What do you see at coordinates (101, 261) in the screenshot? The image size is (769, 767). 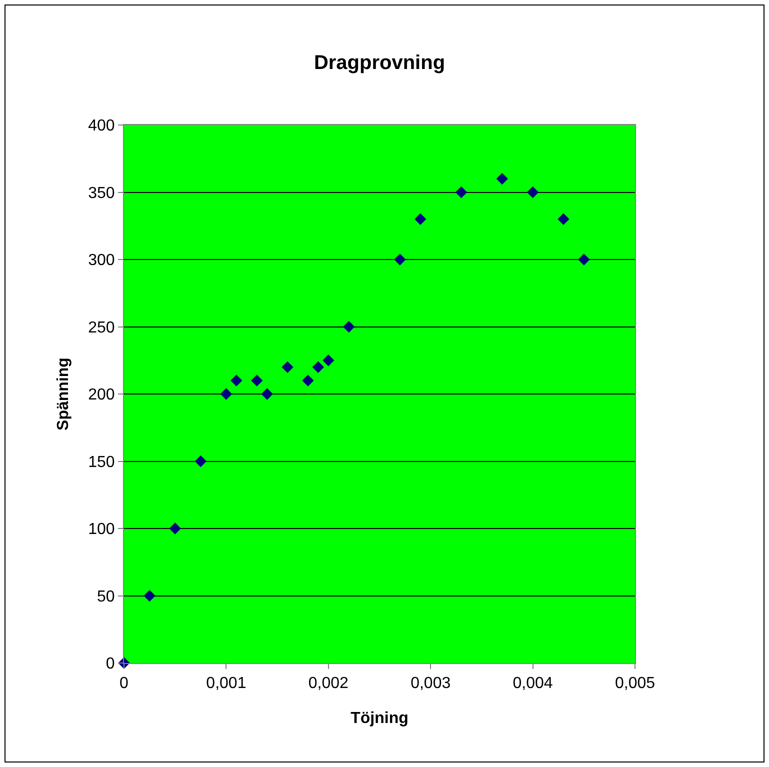 I see `y-tick-label: 300` at bounding box center [101, 261].